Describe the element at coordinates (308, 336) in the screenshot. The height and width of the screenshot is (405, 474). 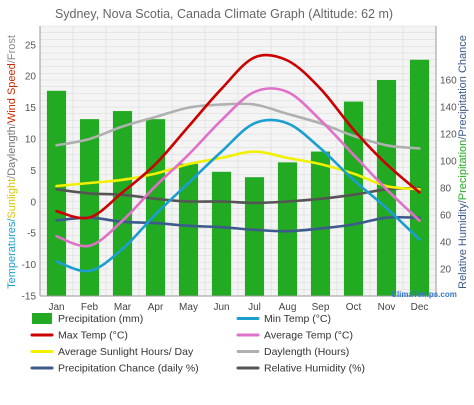
I see `legend-label-average-temp-c: Average Temp (°C)` at that location.